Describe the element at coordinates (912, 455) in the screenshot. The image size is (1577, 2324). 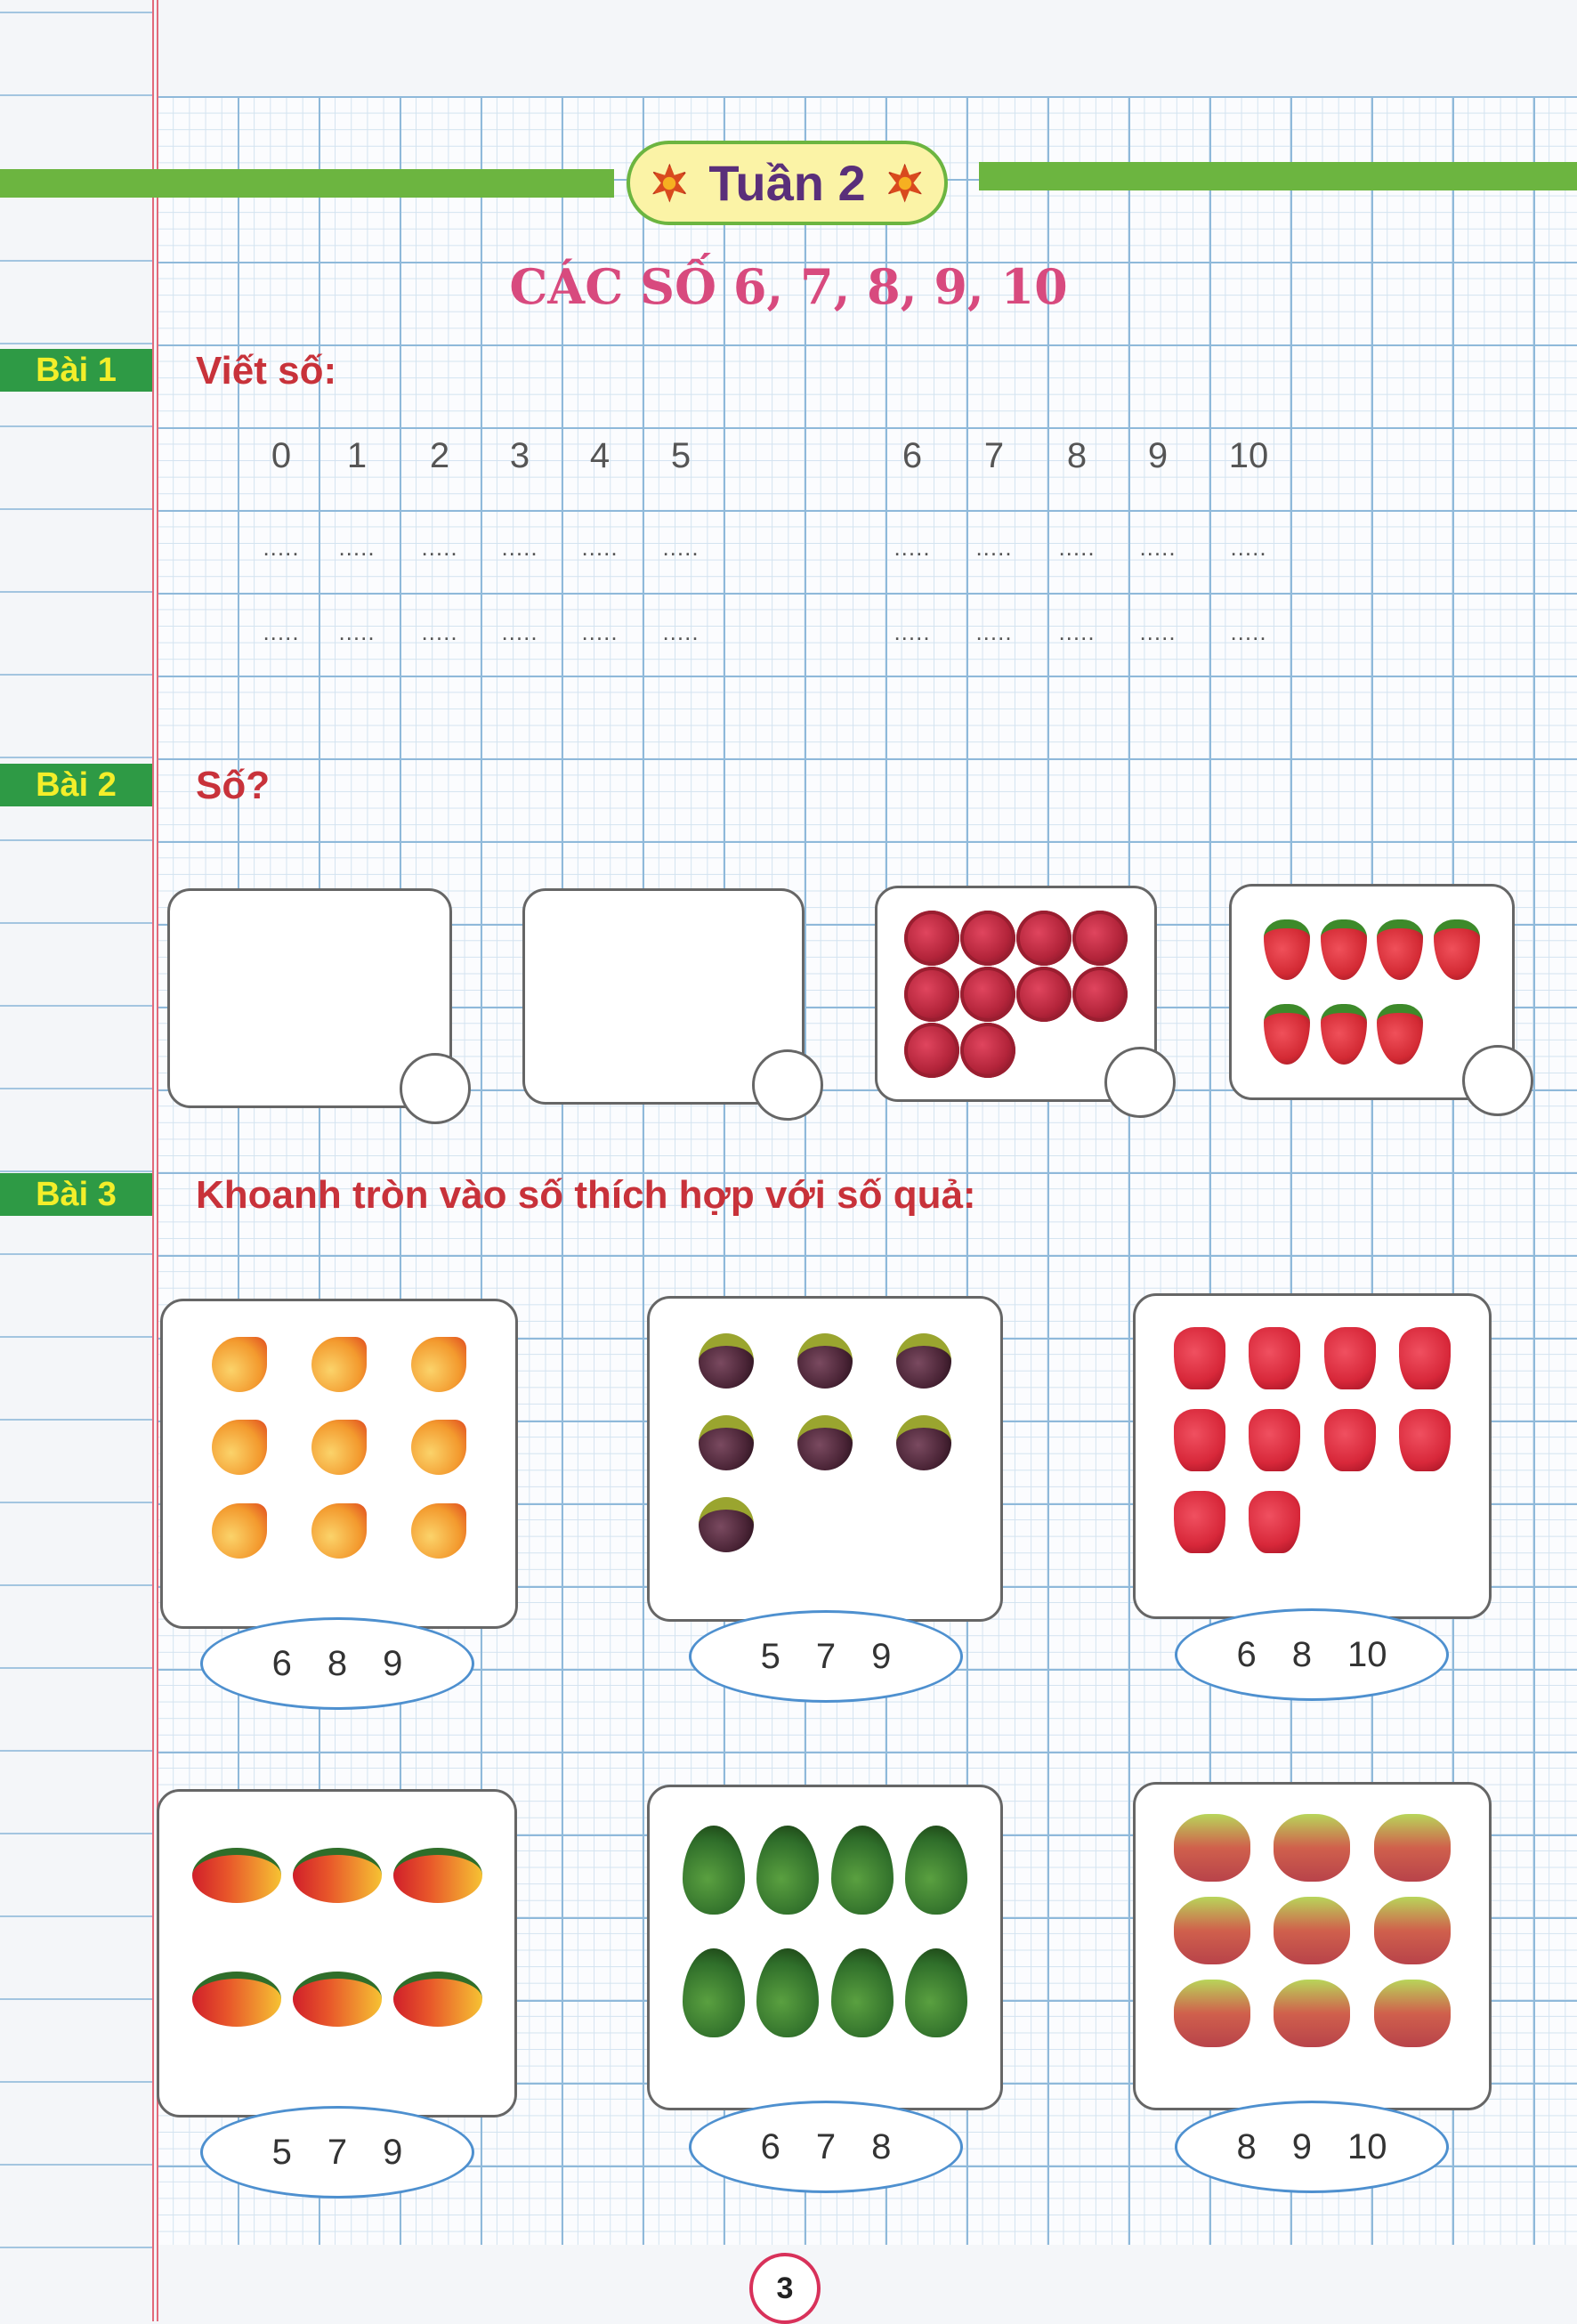
I see `number-6: 6` at that location.